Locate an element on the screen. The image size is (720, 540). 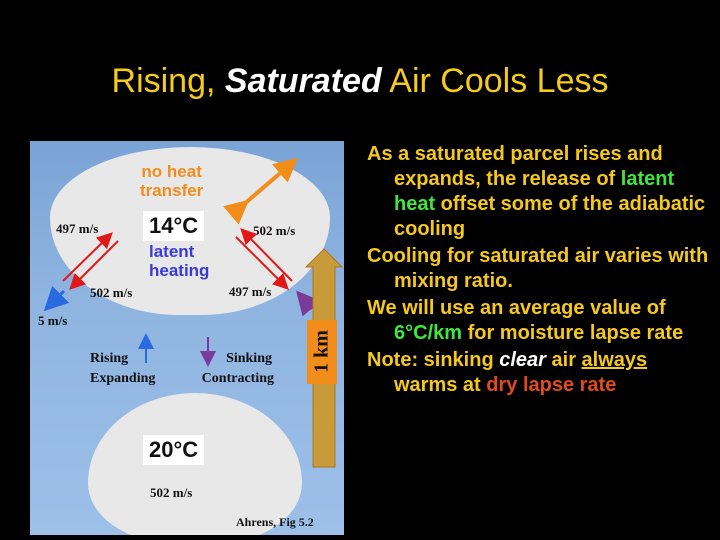
bullet-4-text-c: warms at is located at coordinates (440, 385).